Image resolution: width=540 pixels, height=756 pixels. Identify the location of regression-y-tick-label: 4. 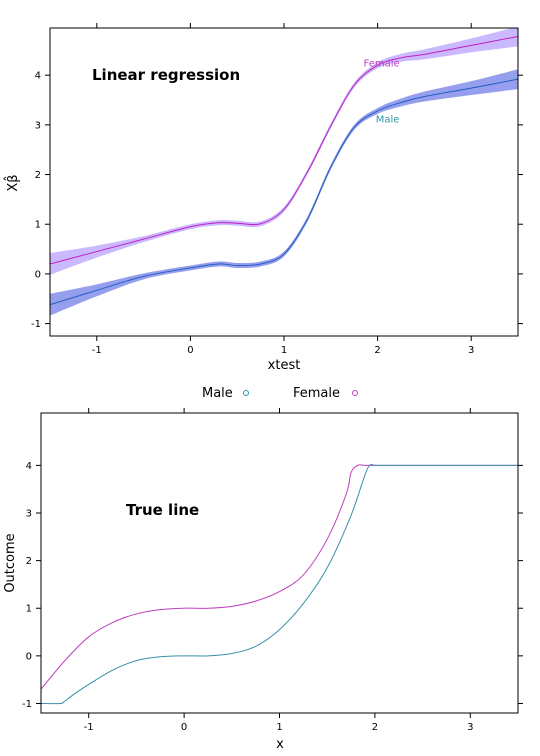
(38, 76).